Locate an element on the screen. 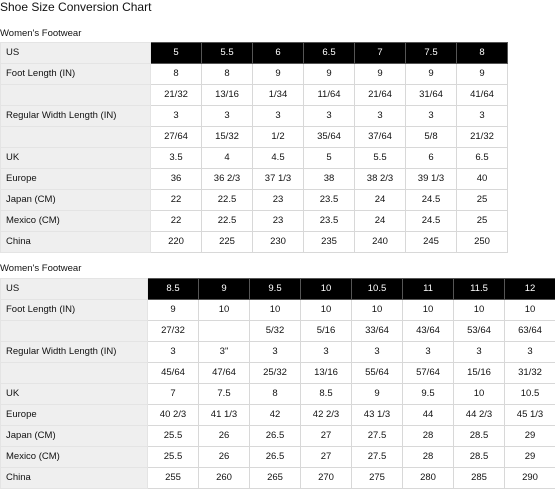  size-cell: 240 is located at coordinates (380, 242).